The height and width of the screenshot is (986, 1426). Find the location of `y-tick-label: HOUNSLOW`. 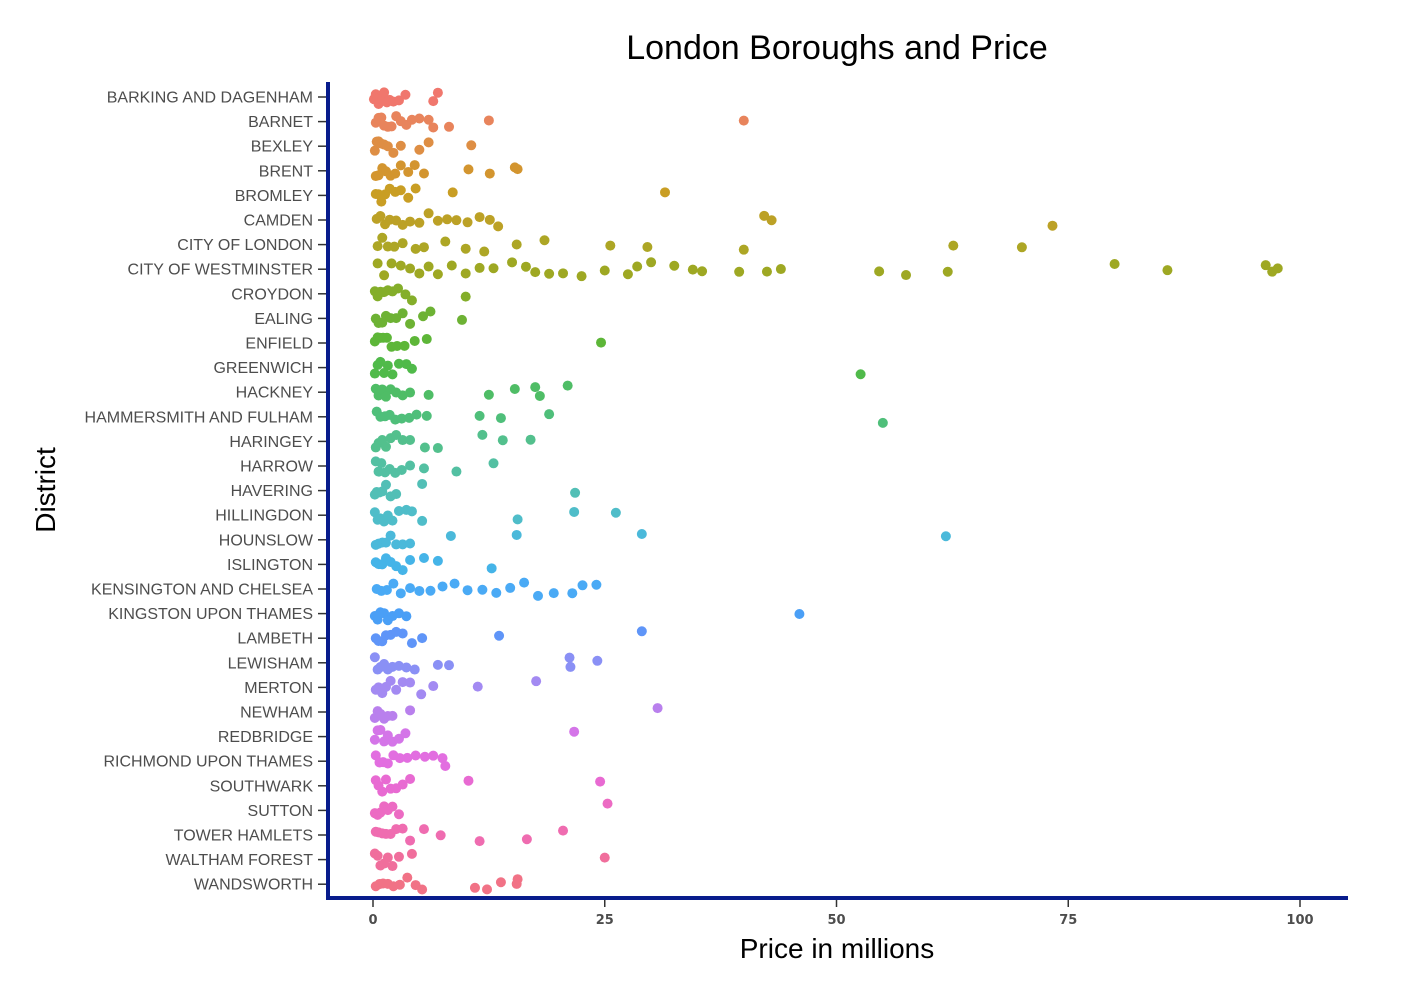

y-tick-label: HOUNSLOW is located at coordinates (266, 540).